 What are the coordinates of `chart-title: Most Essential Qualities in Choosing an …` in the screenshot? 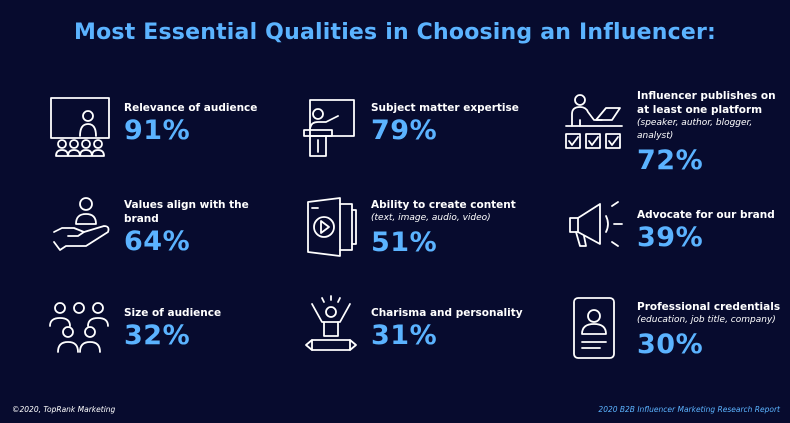 It's located at (395, 32).